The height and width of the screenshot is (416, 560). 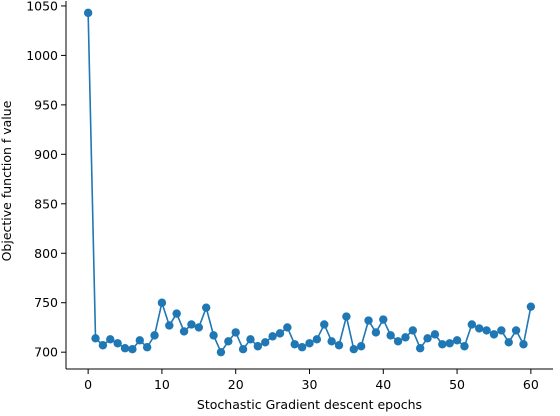 I want to click on y-tick-label: 900, so click(x=46, y=154).